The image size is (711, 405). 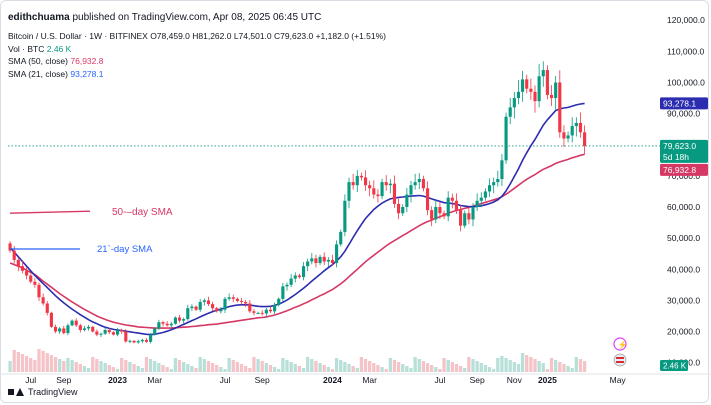 I want to click on y-tick-label: 40,000.0, so click(x=683, y=269).